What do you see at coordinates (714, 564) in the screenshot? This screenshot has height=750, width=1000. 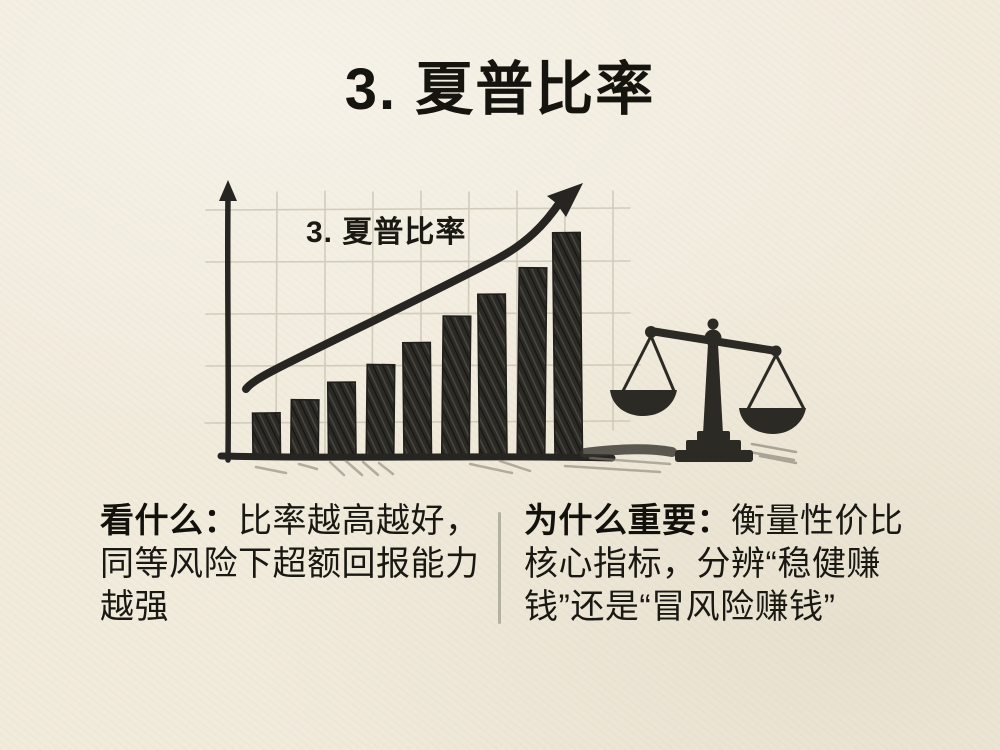 I see `note-right-text: 衡量性价比核心指标，分辨“稳健赚钱”还是“冒风险赚钱”` at bounding box center [714, 564].